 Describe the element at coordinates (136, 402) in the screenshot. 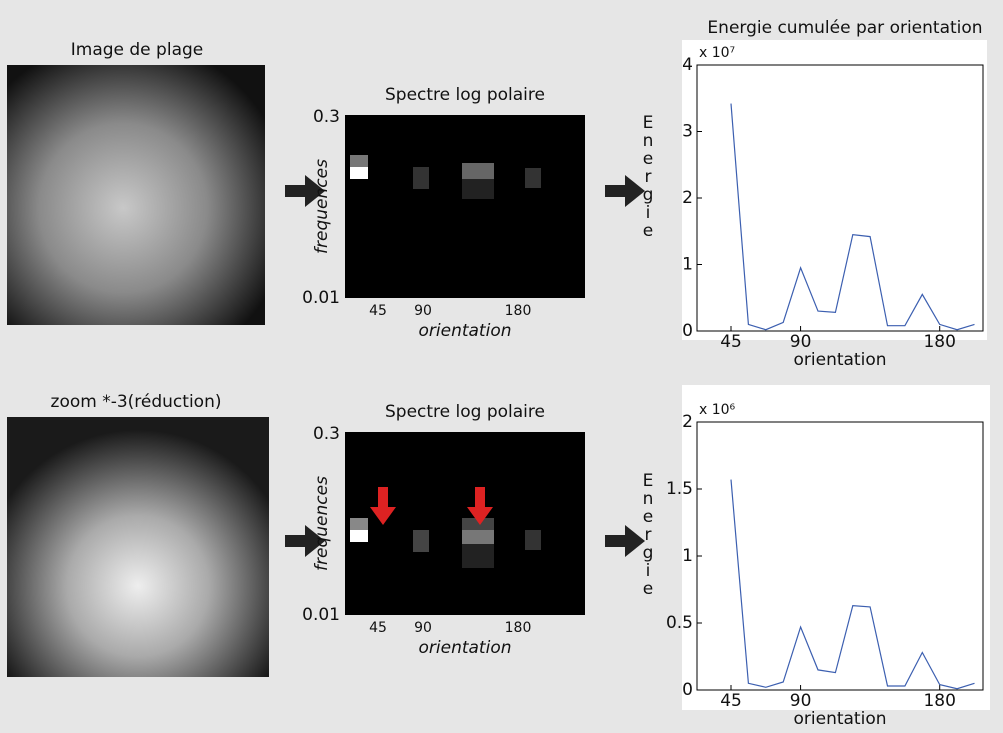

I see `image-label: zoom *-3(réduction)` at that location.